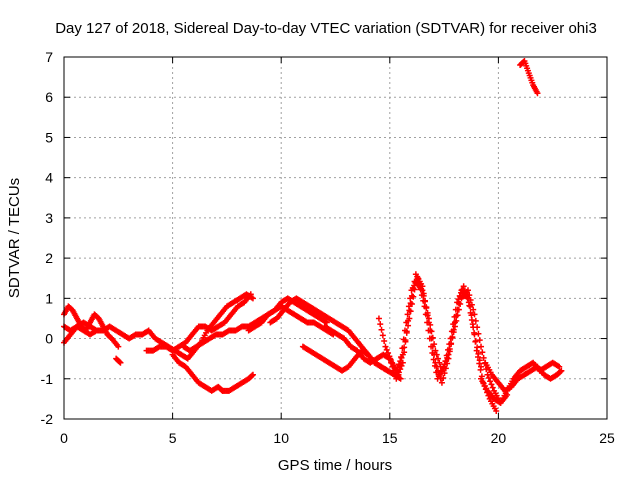 Image resolution: width=640 pixels, height=480 pixels. What do you see at coordinates (237, 382) in the screenshot?
I see `series-track-g` at bounding box center [237, 382].